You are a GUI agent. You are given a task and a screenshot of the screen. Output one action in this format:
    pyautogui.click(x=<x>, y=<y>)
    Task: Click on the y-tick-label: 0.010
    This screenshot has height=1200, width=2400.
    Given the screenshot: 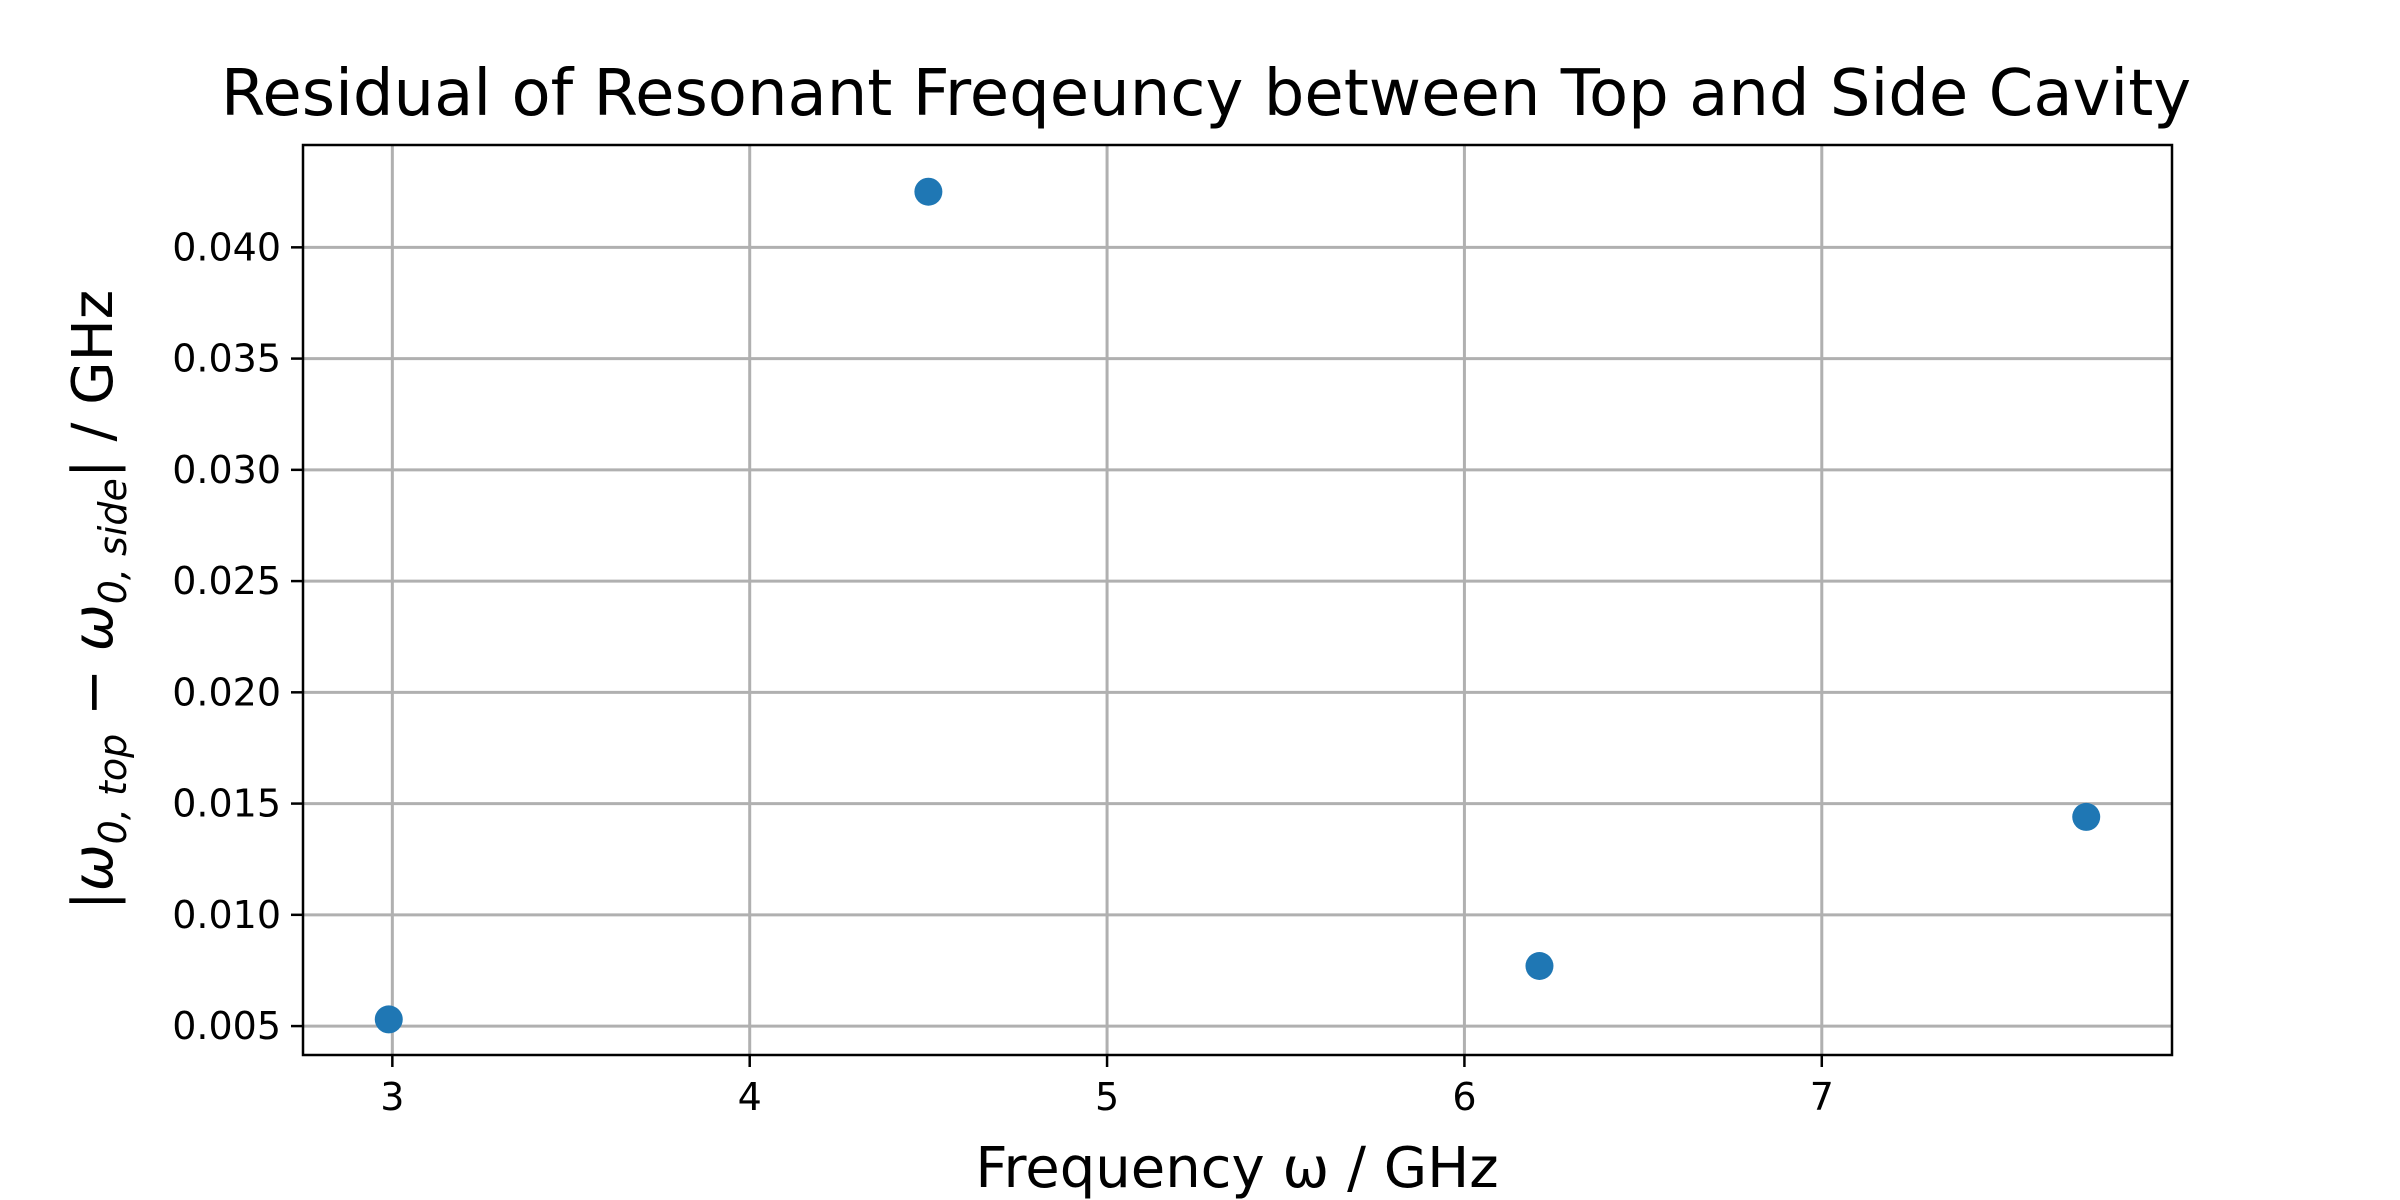 What is the action you would take?
    pyautogui.click(x=226, y=915)
    